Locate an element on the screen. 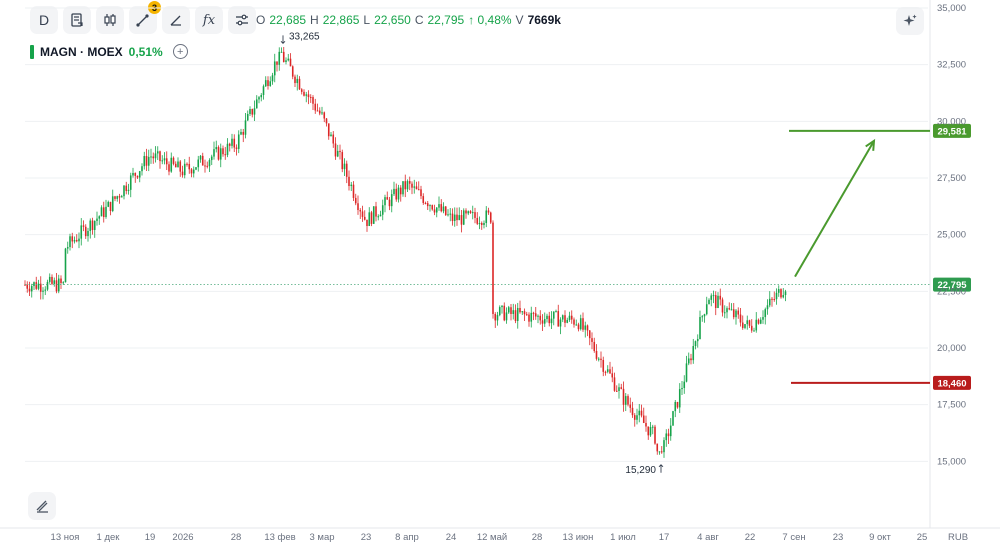 This screenshot has width=1000, height=547. draw-tool-toggle is located at coordinates (42, 506).